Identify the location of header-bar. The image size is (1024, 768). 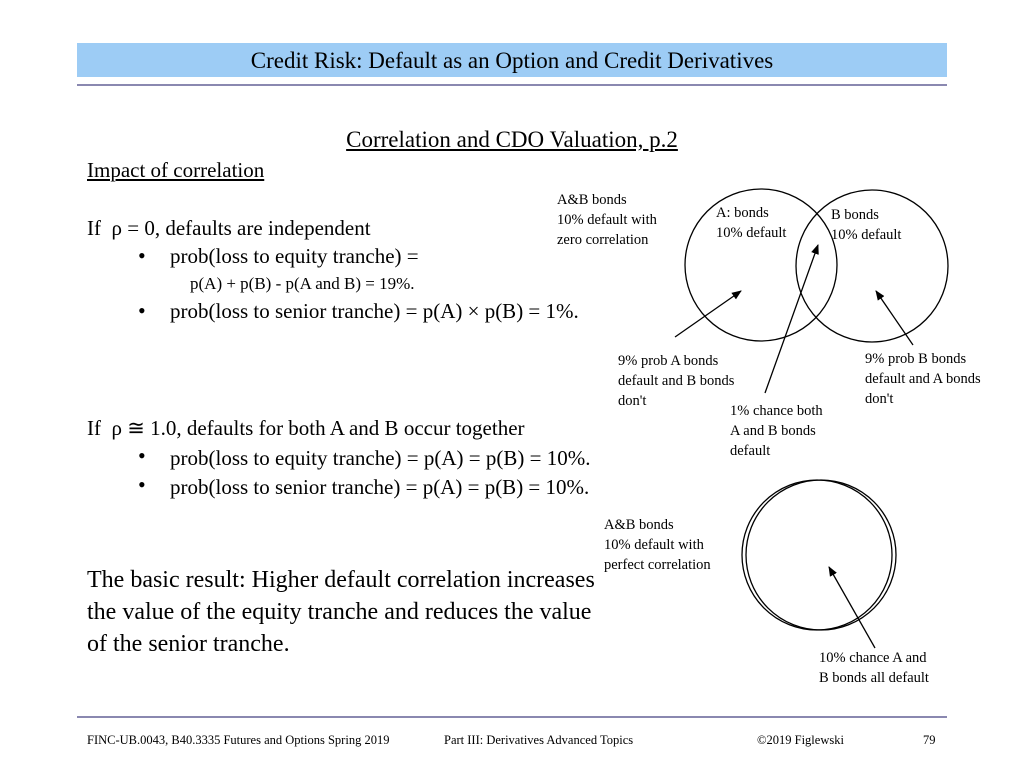
(512, 60).